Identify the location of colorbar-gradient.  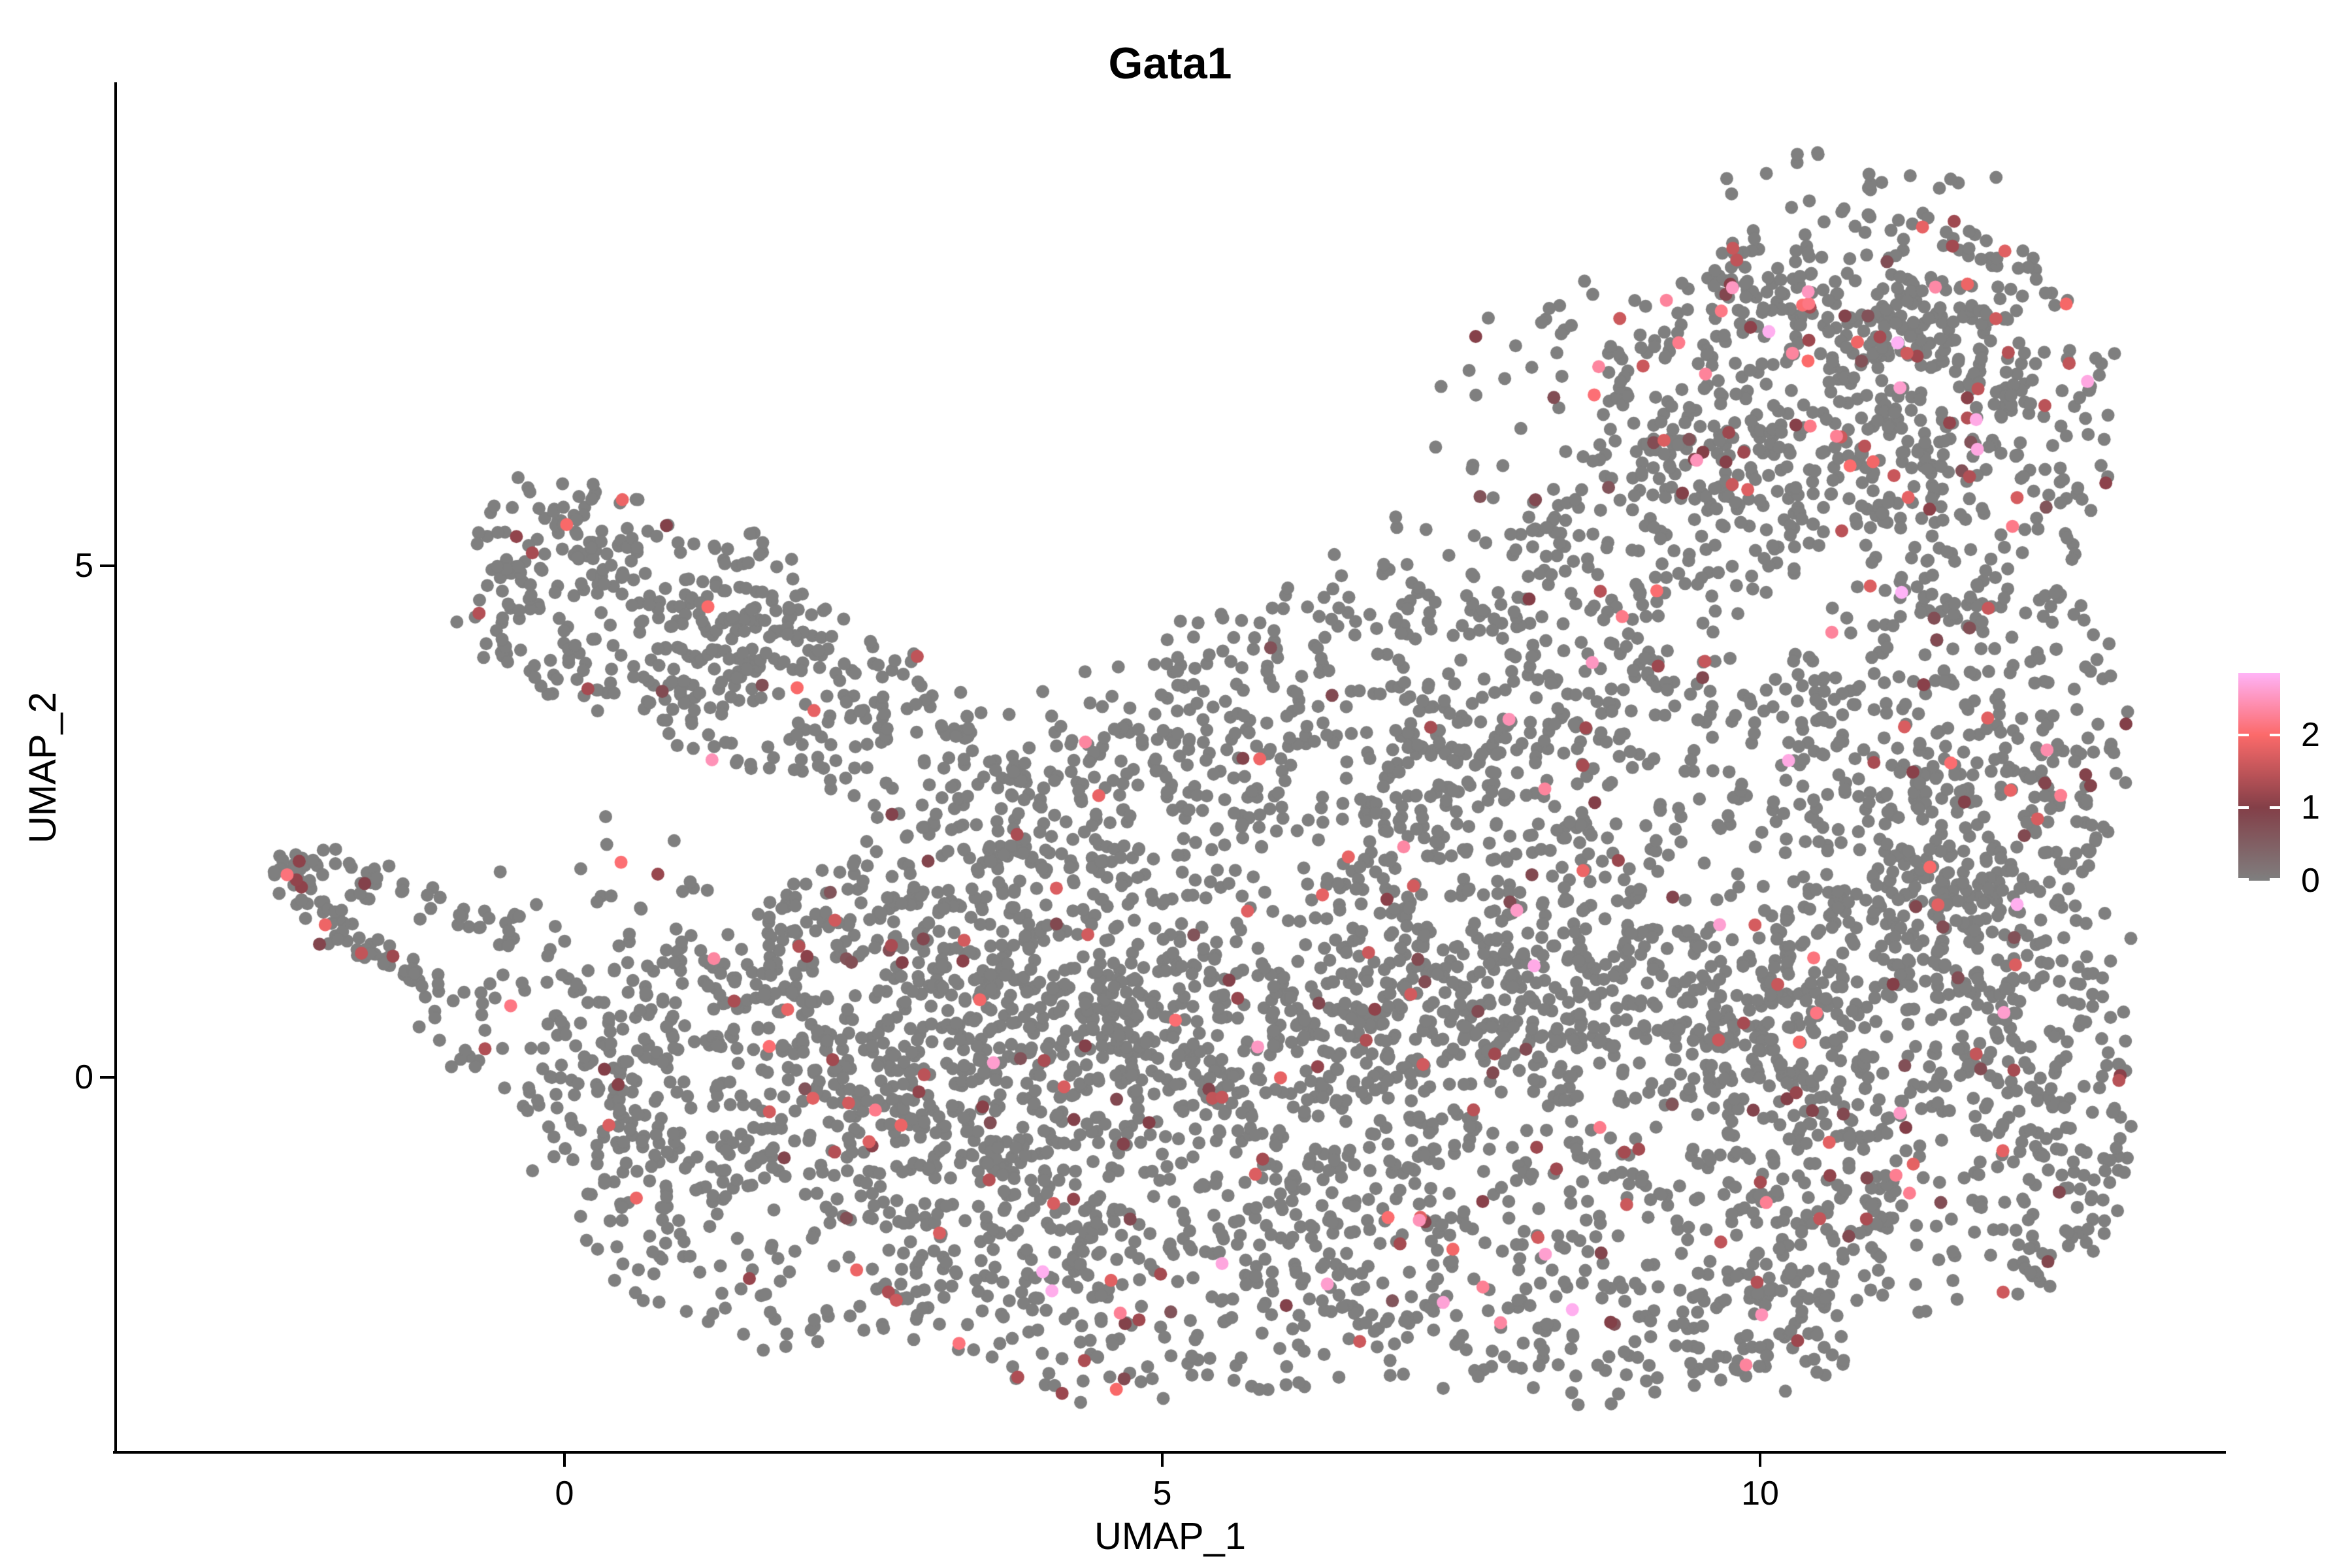
(2259, 777).